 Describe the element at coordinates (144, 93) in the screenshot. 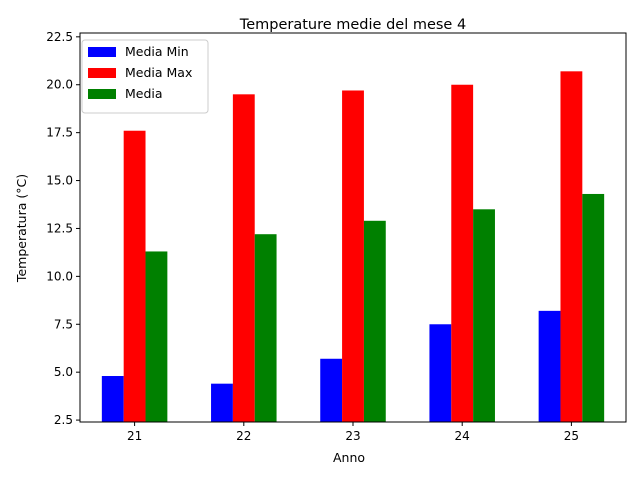

I see `legend-label: Media` at that location.